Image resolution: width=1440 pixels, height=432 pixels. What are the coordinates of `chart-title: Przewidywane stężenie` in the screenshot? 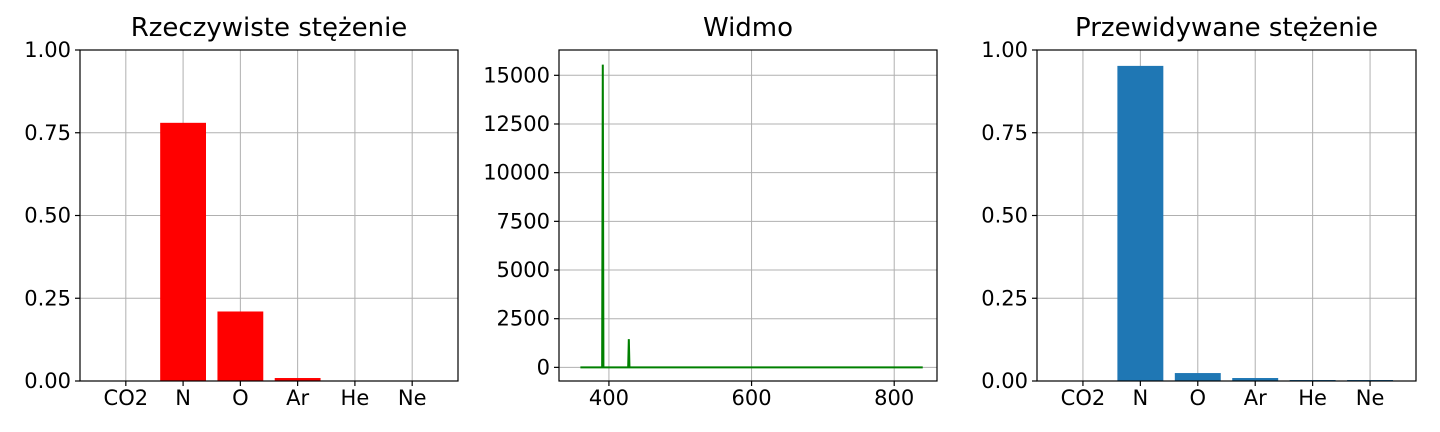 It's located at (1226, 28).